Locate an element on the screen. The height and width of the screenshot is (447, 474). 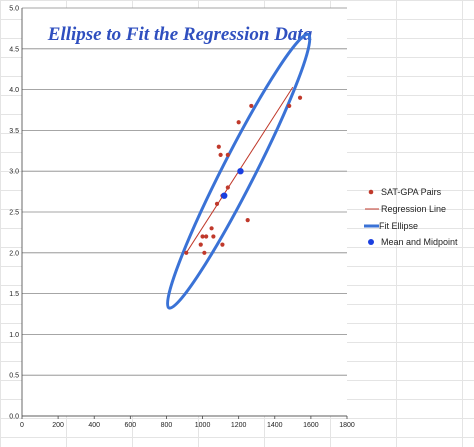
y-tick-label: 3.5 is located at coordinates (14, 131).